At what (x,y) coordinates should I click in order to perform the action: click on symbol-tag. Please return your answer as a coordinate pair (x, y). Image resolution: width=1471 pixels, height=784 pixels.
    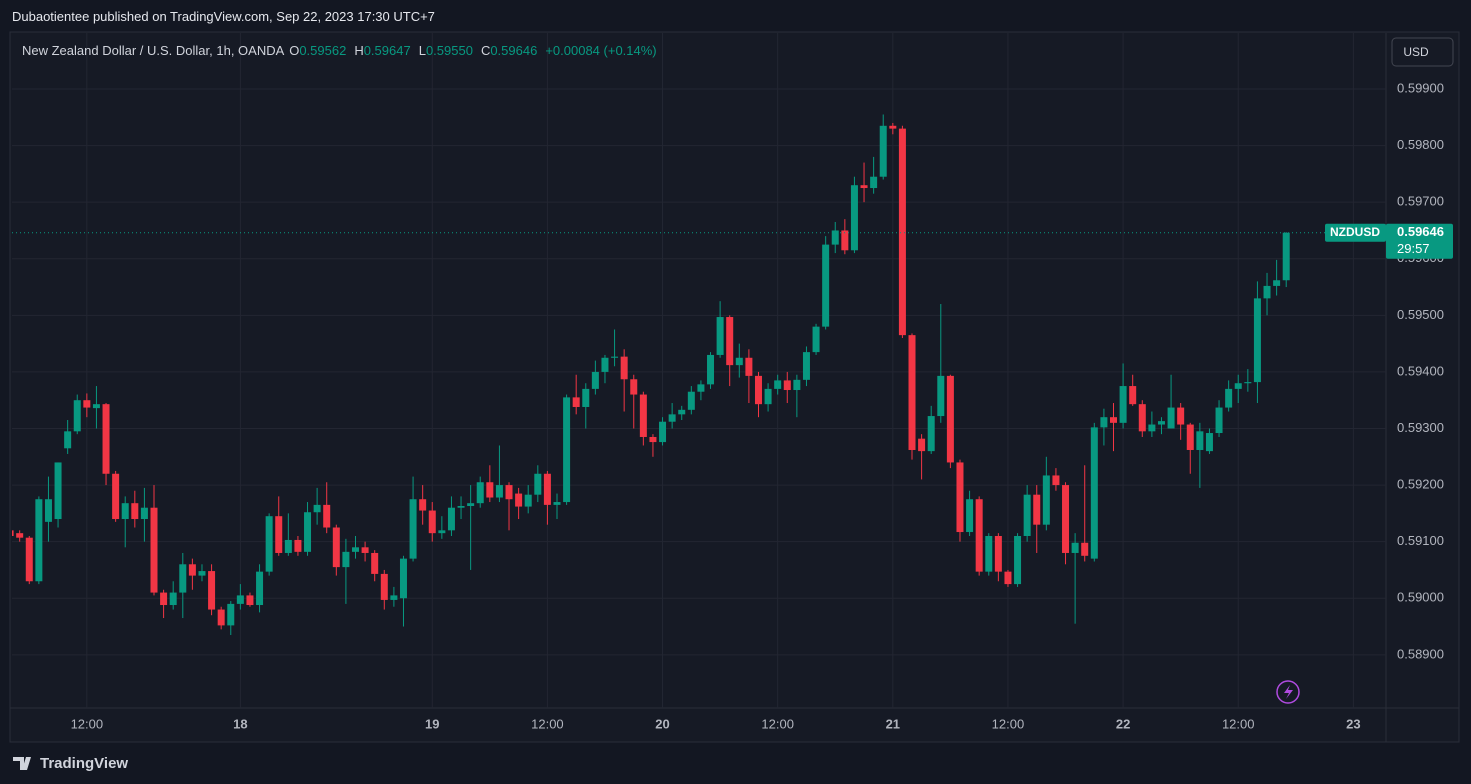
    Looking at the image, I should click on (1355, 232).